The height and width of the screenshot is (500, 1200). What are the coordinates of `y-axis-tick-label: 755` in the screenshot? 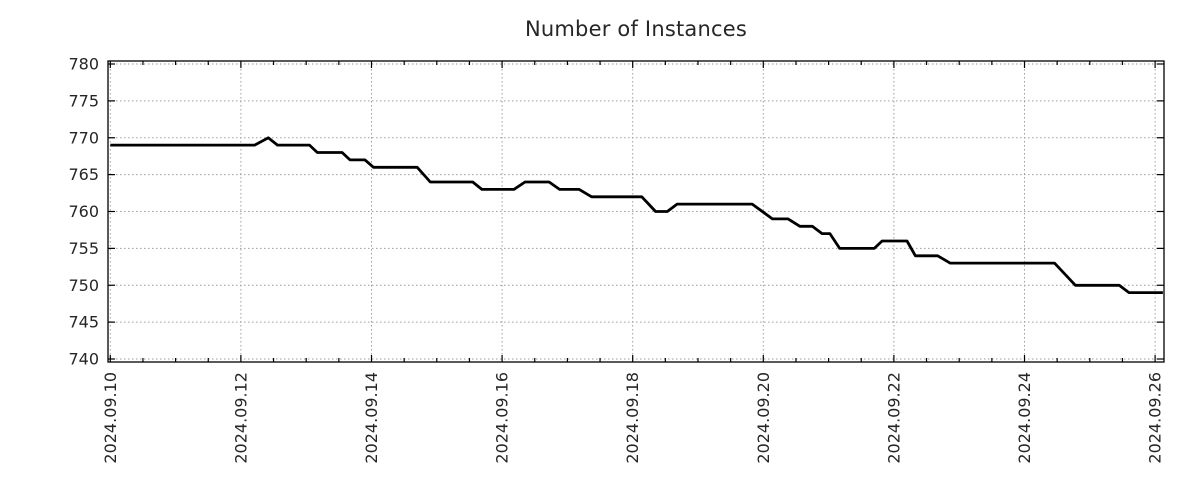 It's located at (83, 248).